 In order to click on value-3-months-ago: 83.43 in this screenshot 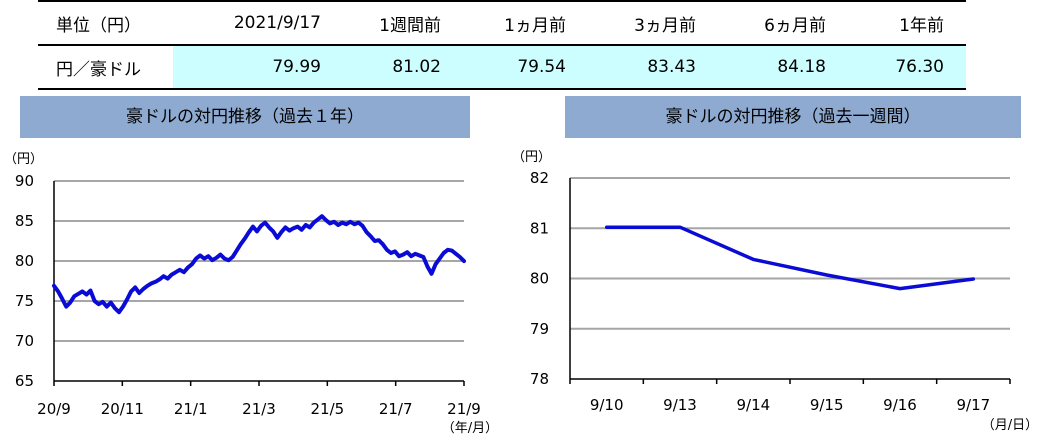, I will do `click(653, 67)`.